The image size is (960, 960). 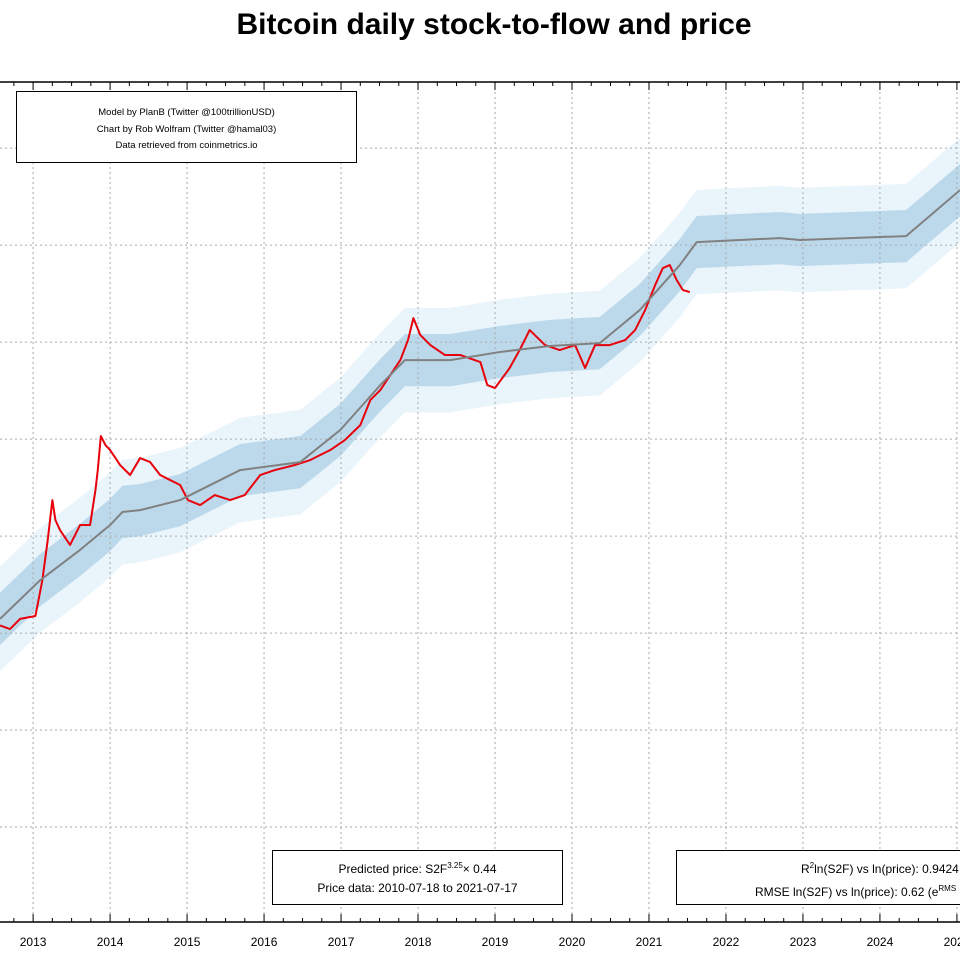 I want to click on x-tick-label: 2018, so click(x=418, y=942).